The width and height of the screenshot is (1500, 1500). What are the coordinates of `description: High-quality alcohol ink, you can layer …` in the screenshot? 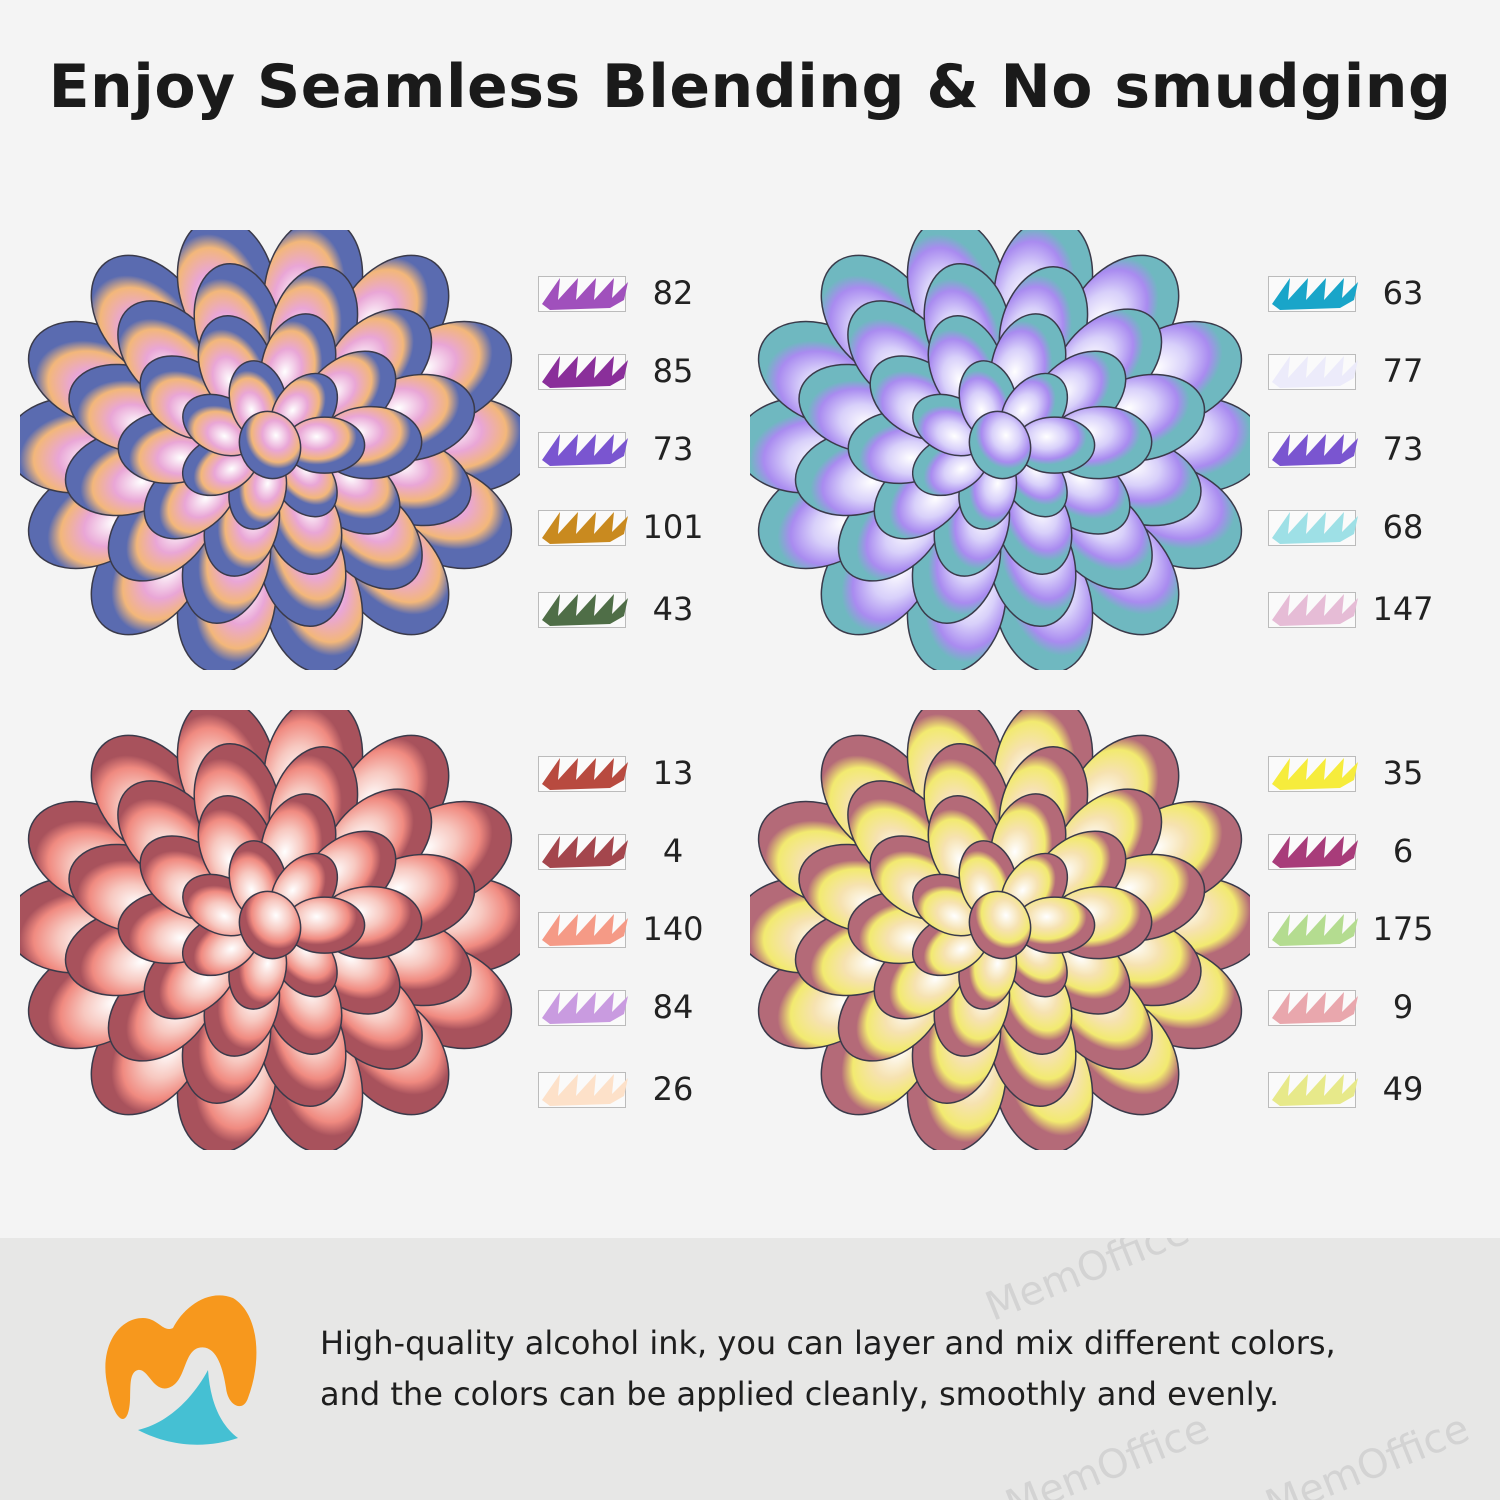 It's located at (828, 1369).